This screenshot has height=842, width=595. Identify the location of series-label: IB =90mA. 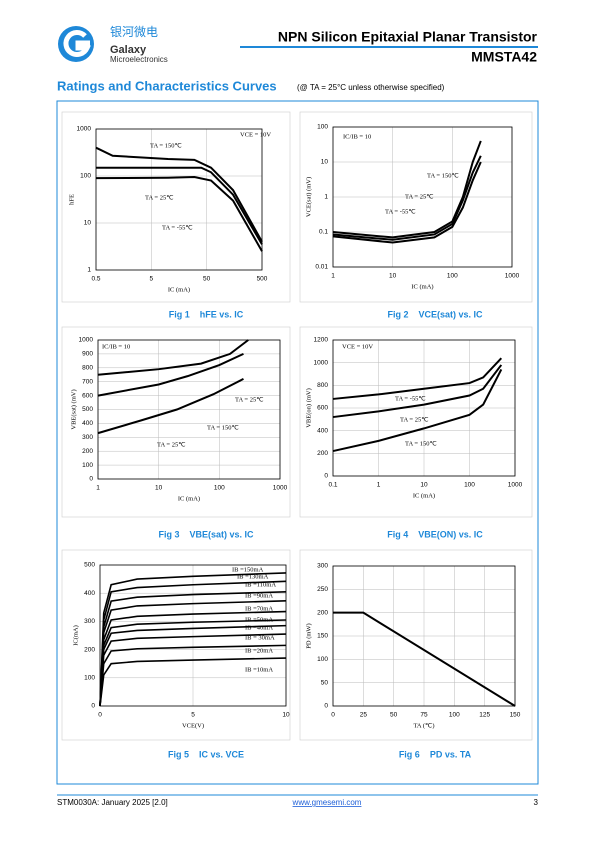
(259, 595).